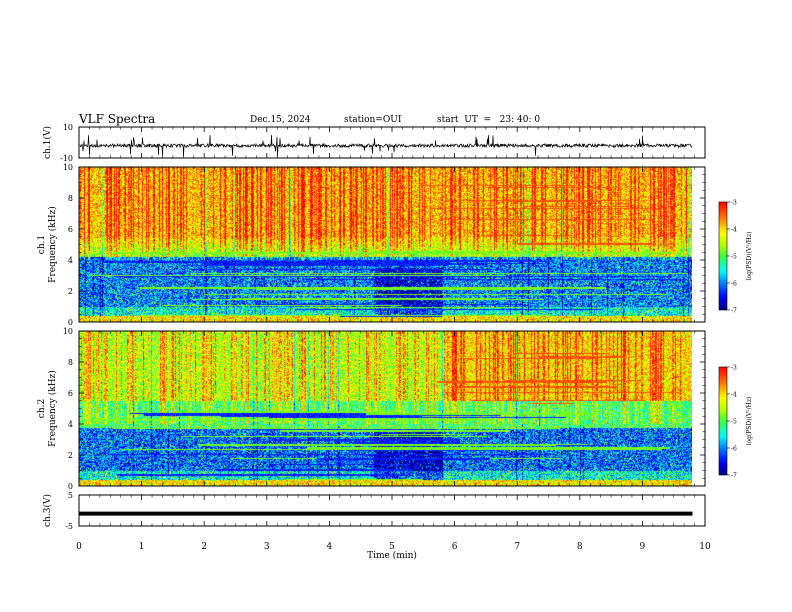 The image size is (792, 612). Describe the element at coordinates (705, 547) in the screenshot. I see `xtick-label: 10` at that location.